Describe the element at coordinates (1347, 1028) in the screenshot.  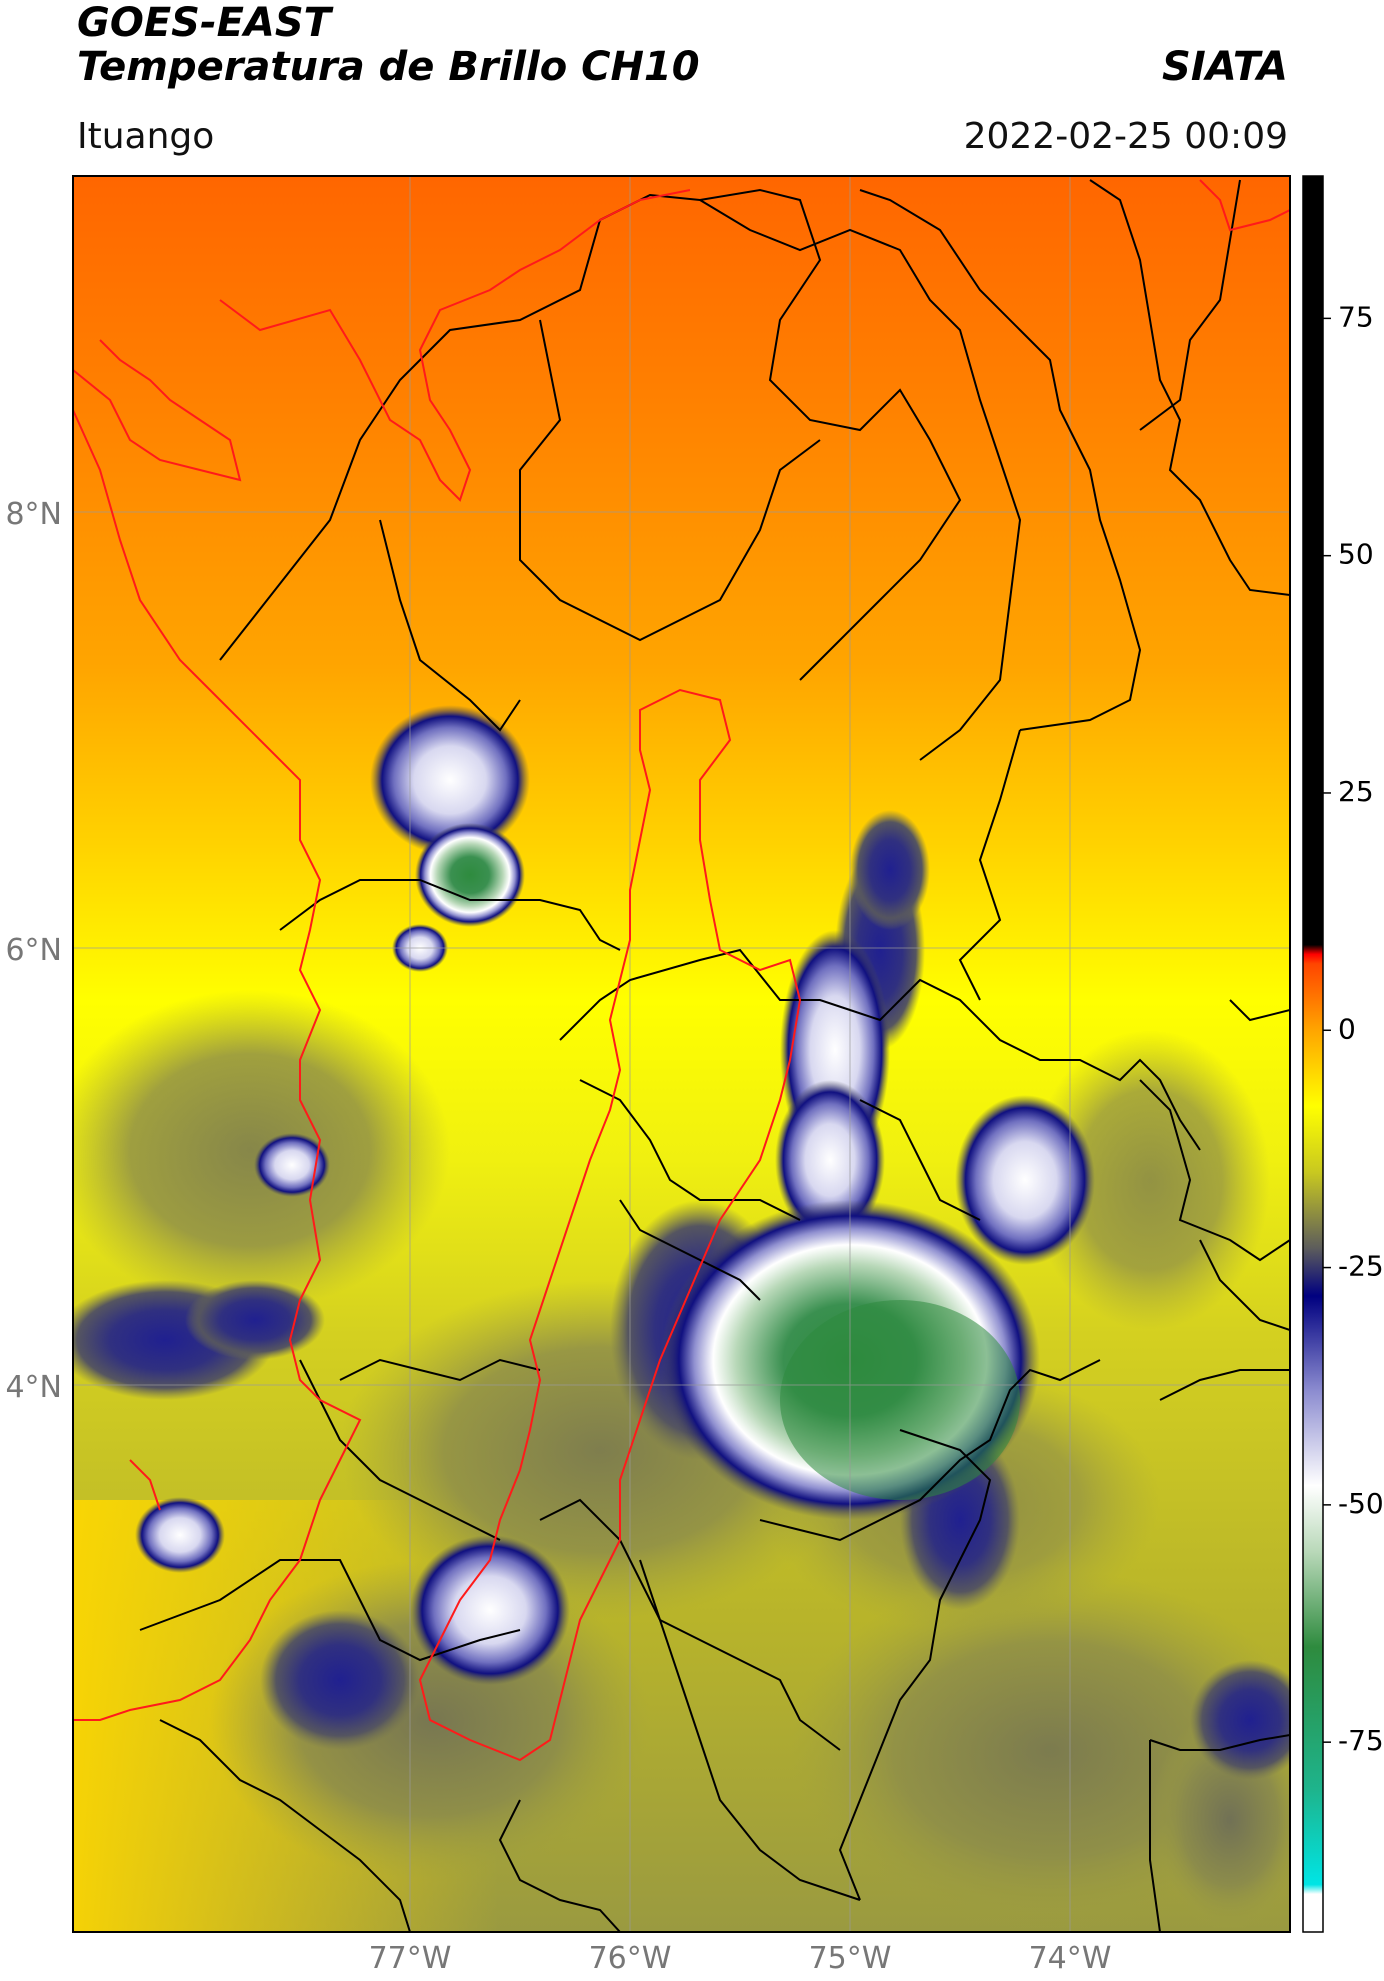
I see `svg-text: 0` at that location.